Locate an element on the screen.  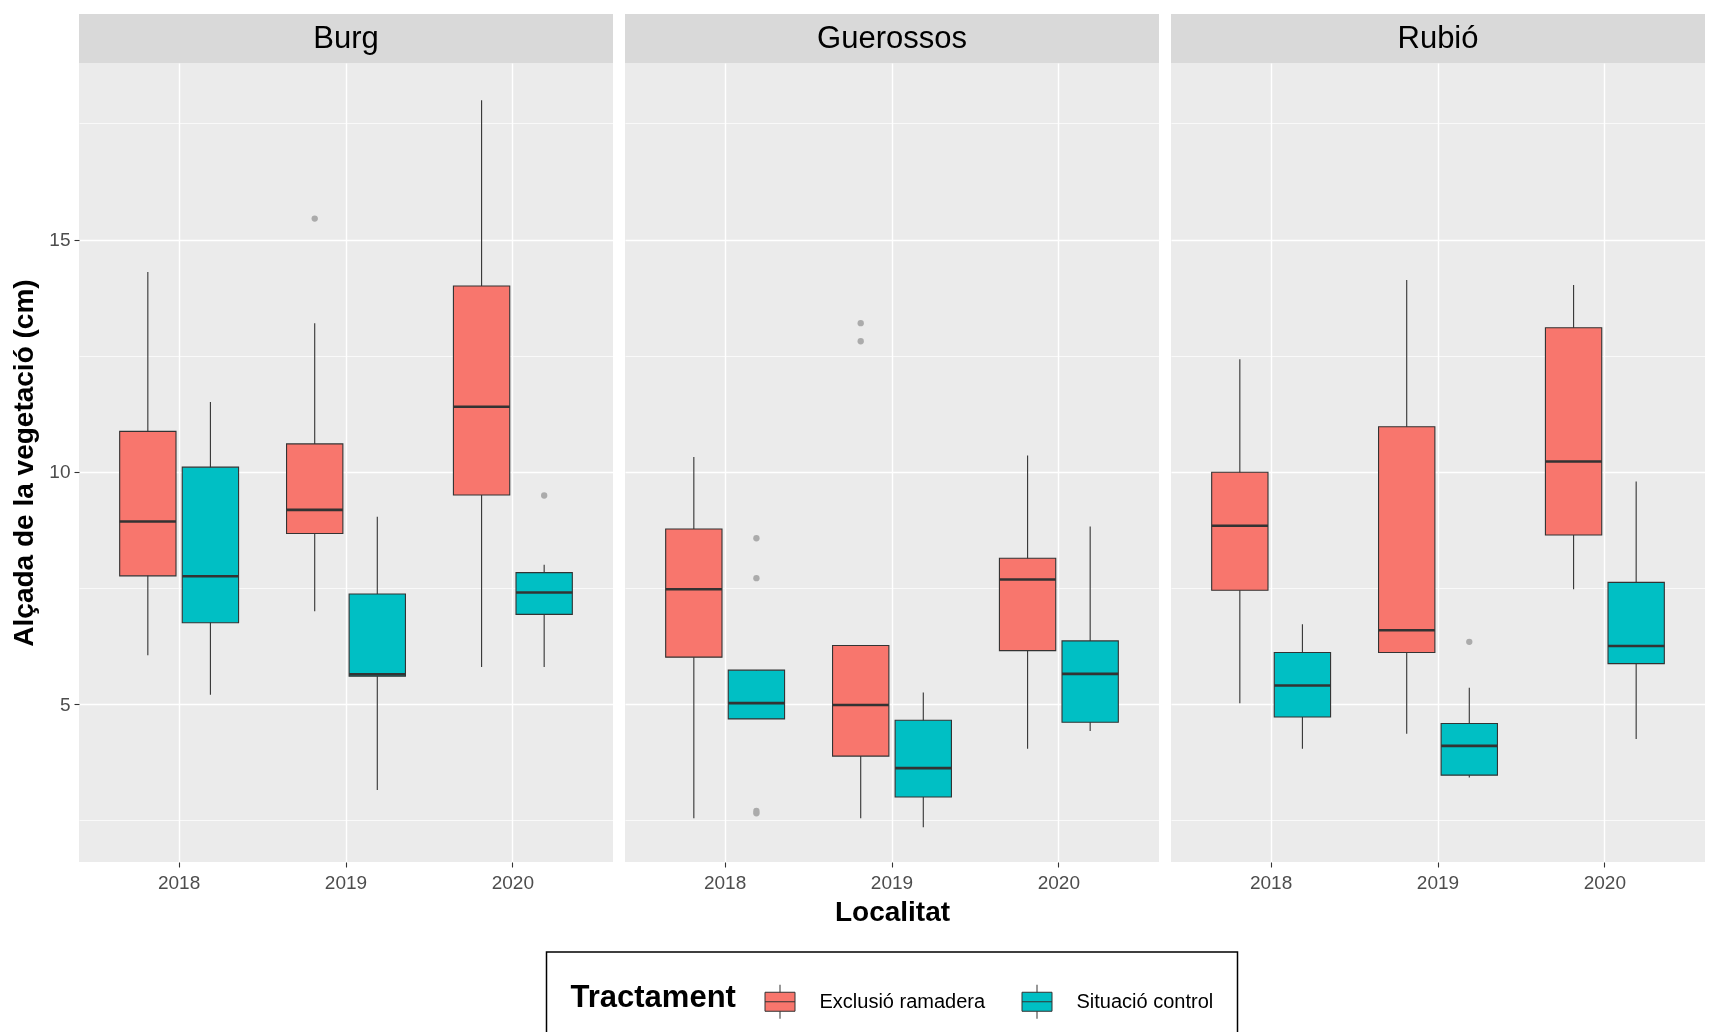
legend-title: Tractament is located at coordinates (653, 996).